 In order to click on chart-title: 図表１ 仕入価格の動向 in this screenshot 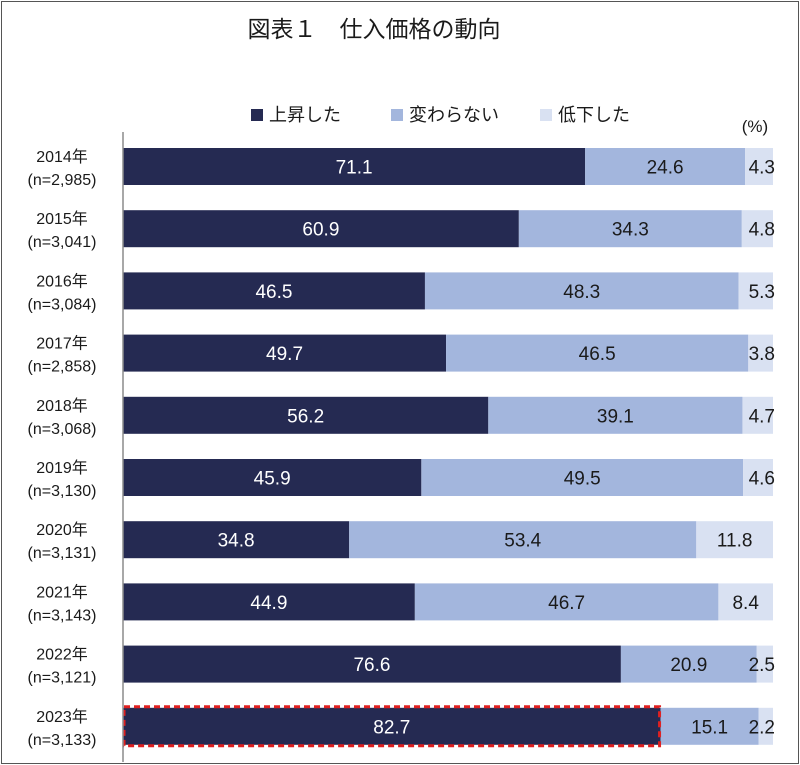, I will do `click(374, 29)`.